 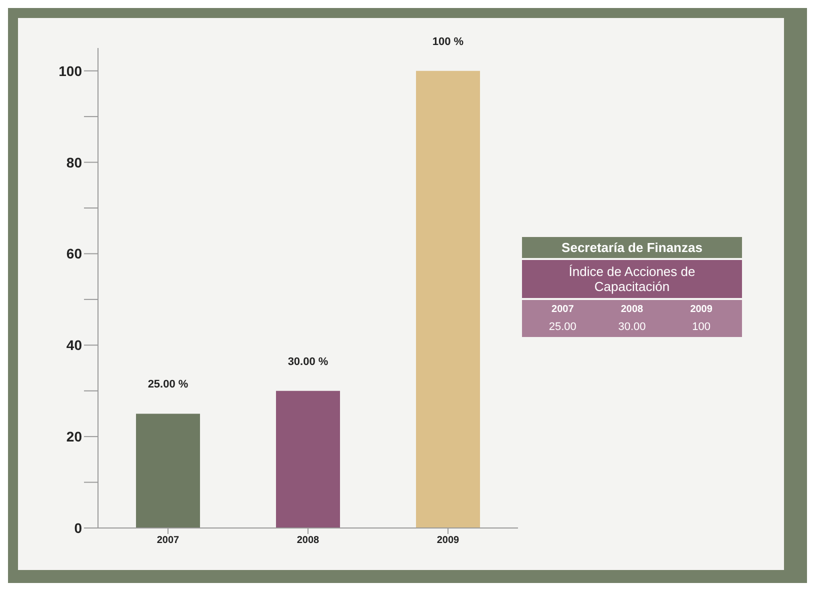 What do you see at coordinates (74, 162) in the screenshot?
I see `y-tick-label: 80` at bounding box center [74, 162].